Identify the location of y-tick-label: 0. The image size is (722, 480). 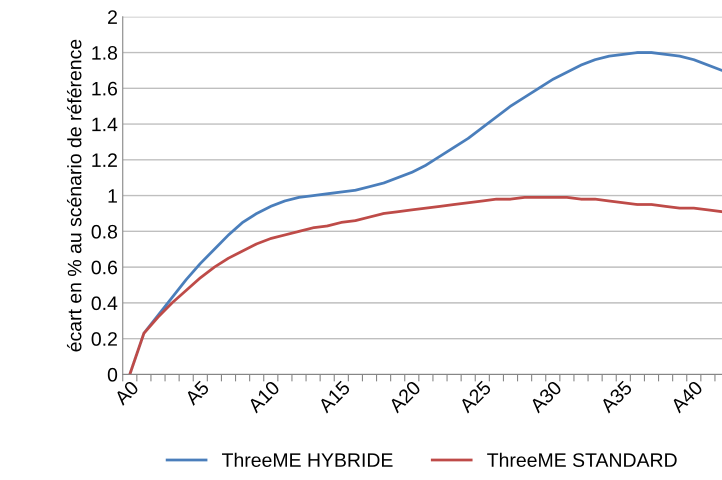
(113, 375).